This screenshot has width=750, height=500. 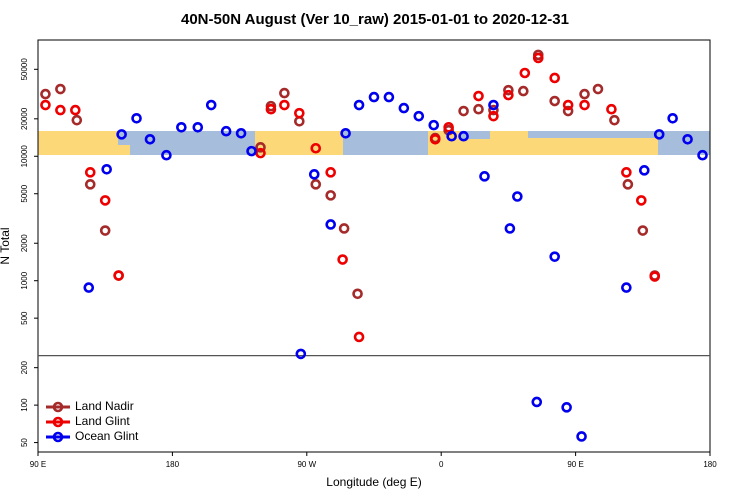 I want to click on y-tick-label: 50, so click(x=24, y=442).